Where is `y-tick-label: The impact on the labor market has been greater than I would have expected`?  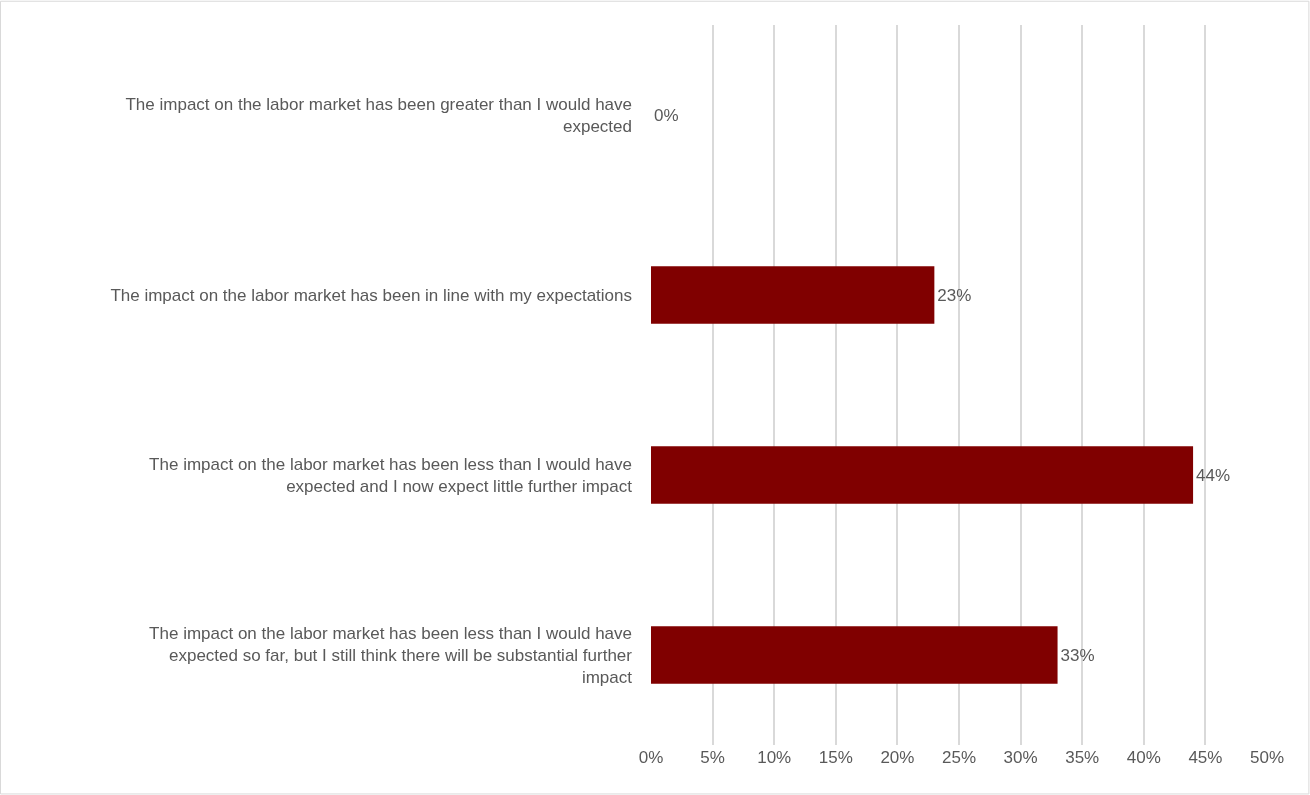 y-tick-label: The impact on the labor market has been greater than I would have expected is located at coordinates (378, 115).